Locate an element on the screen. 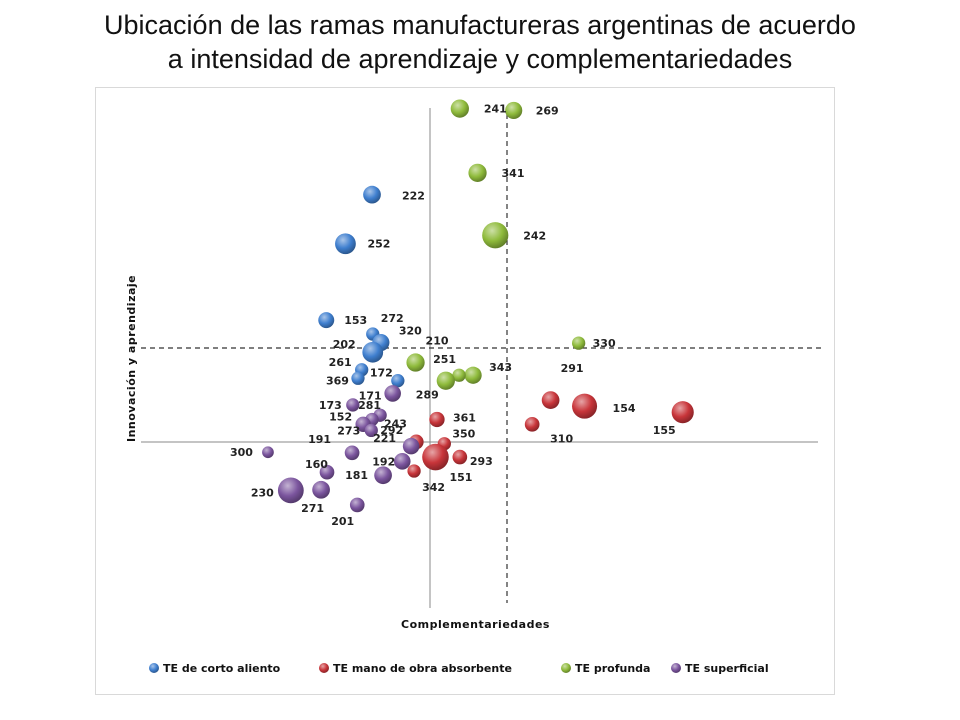  bubble-label-153: 153 is located at coordinates (355, 320).